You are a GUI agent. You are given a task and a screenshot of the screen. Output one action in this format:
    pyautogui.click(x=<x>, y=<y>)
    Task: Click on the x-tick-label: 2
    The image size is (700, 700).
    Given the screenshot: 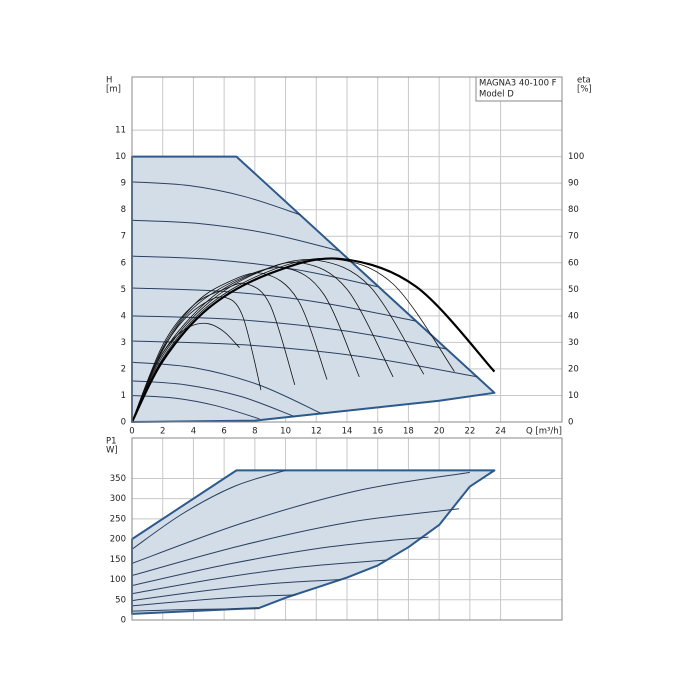 What is the action you would take?
    pyautogui.click(x=162, y=432)
    